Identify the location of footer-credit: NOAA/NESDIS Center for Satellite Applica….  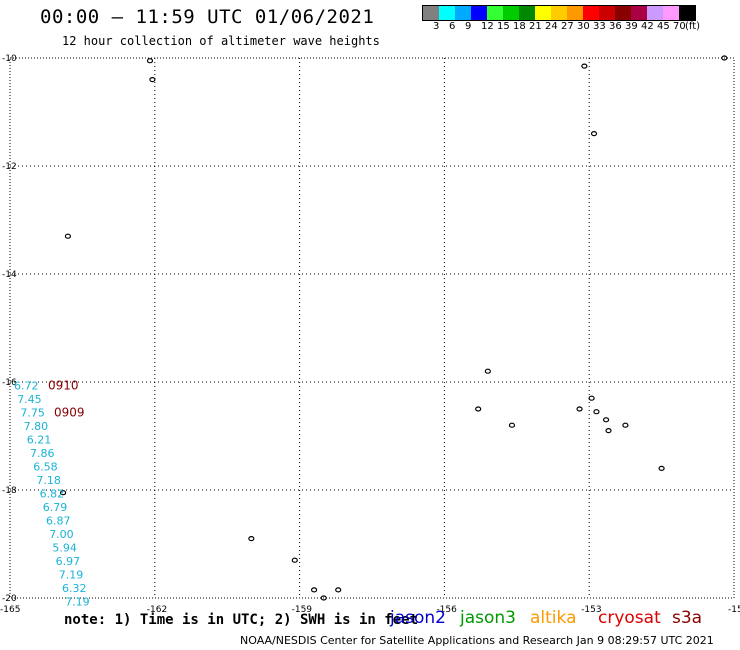
(477, 640).